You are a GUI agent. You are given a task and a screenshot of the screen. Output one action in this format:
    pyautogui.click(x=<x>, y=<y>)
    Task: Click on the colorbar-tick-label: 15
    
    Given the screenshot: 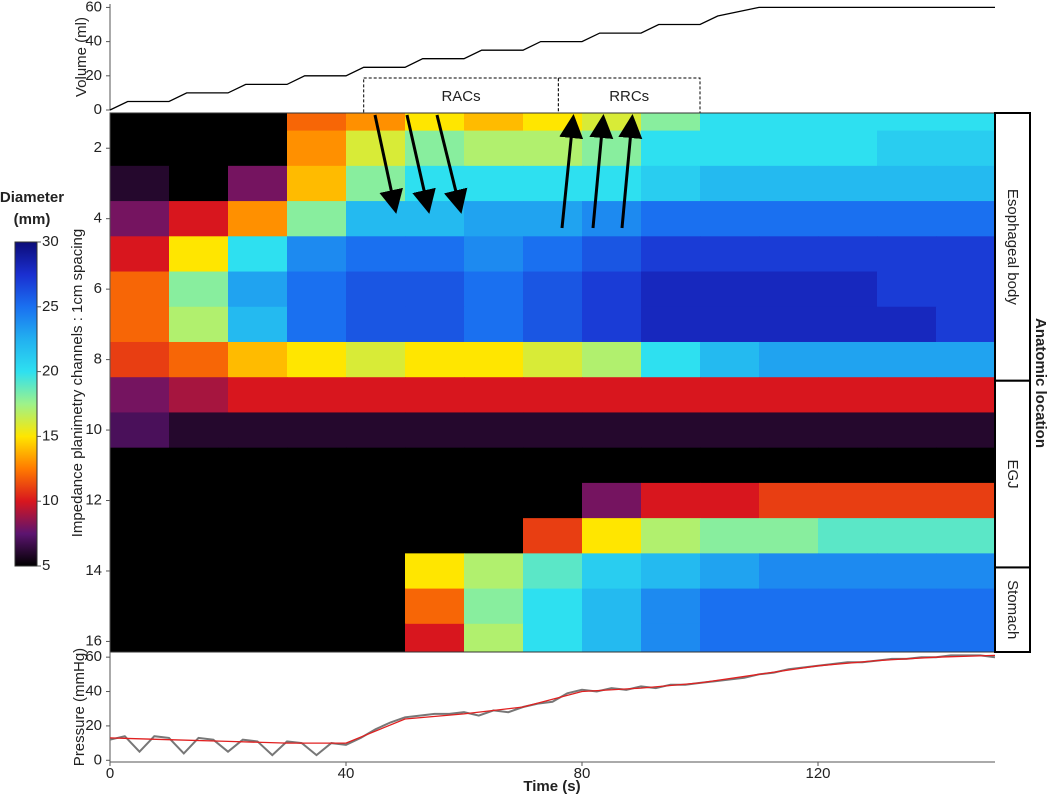 What is the action you would take?
    pyautogui.click(x=50, y=435)
    